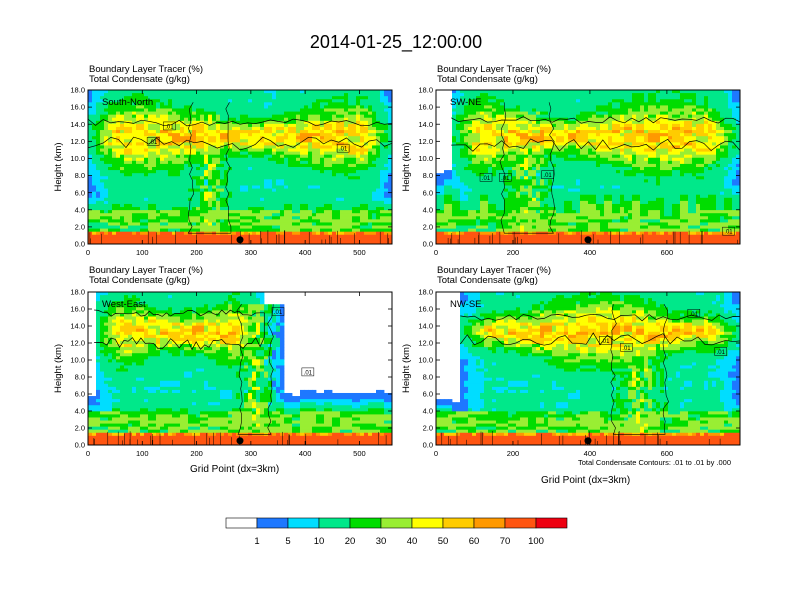 The width and height of the screenshot is (792, 612). What do you see at coordinates (487, 79) in the screenshot?
I see `panel2-title-line2: Total Condensate (g/kg)` at bounding box center [487, 79].